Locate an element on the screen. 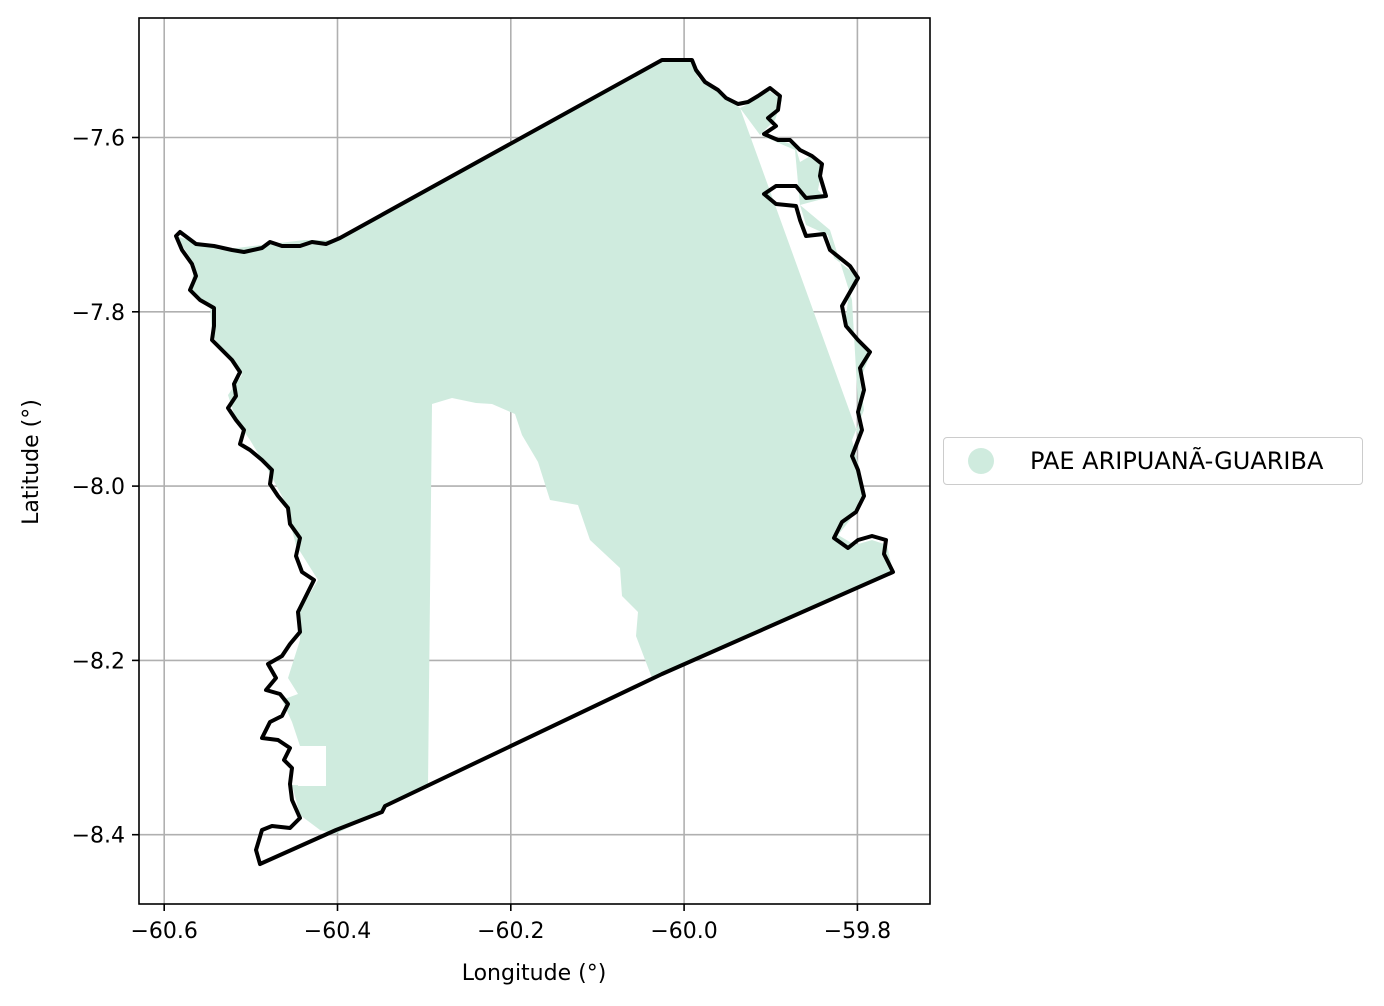 Image resolution: width=1384 pixels, height=1006 pixels. x-tick-label: −60.4 is located at coordinates (337, 931).